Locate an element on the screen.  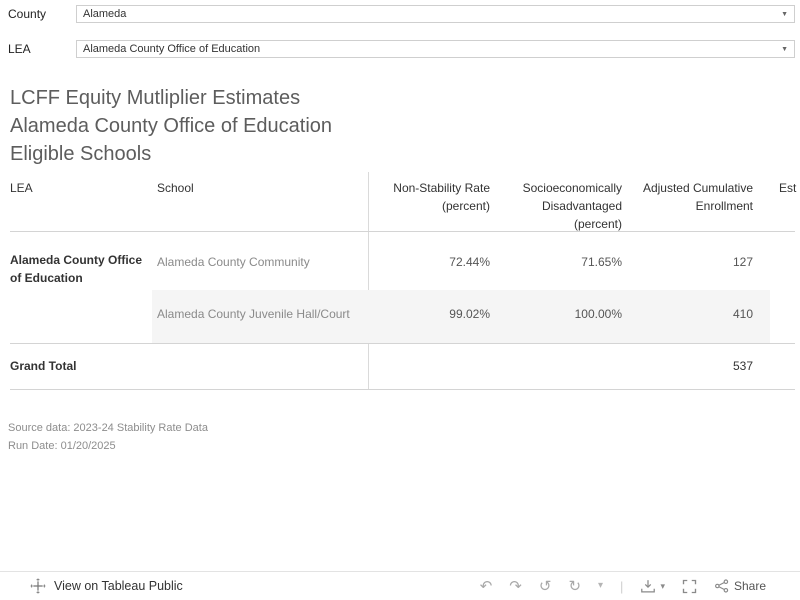
share-label: Share is located at coordinates (749, 586).